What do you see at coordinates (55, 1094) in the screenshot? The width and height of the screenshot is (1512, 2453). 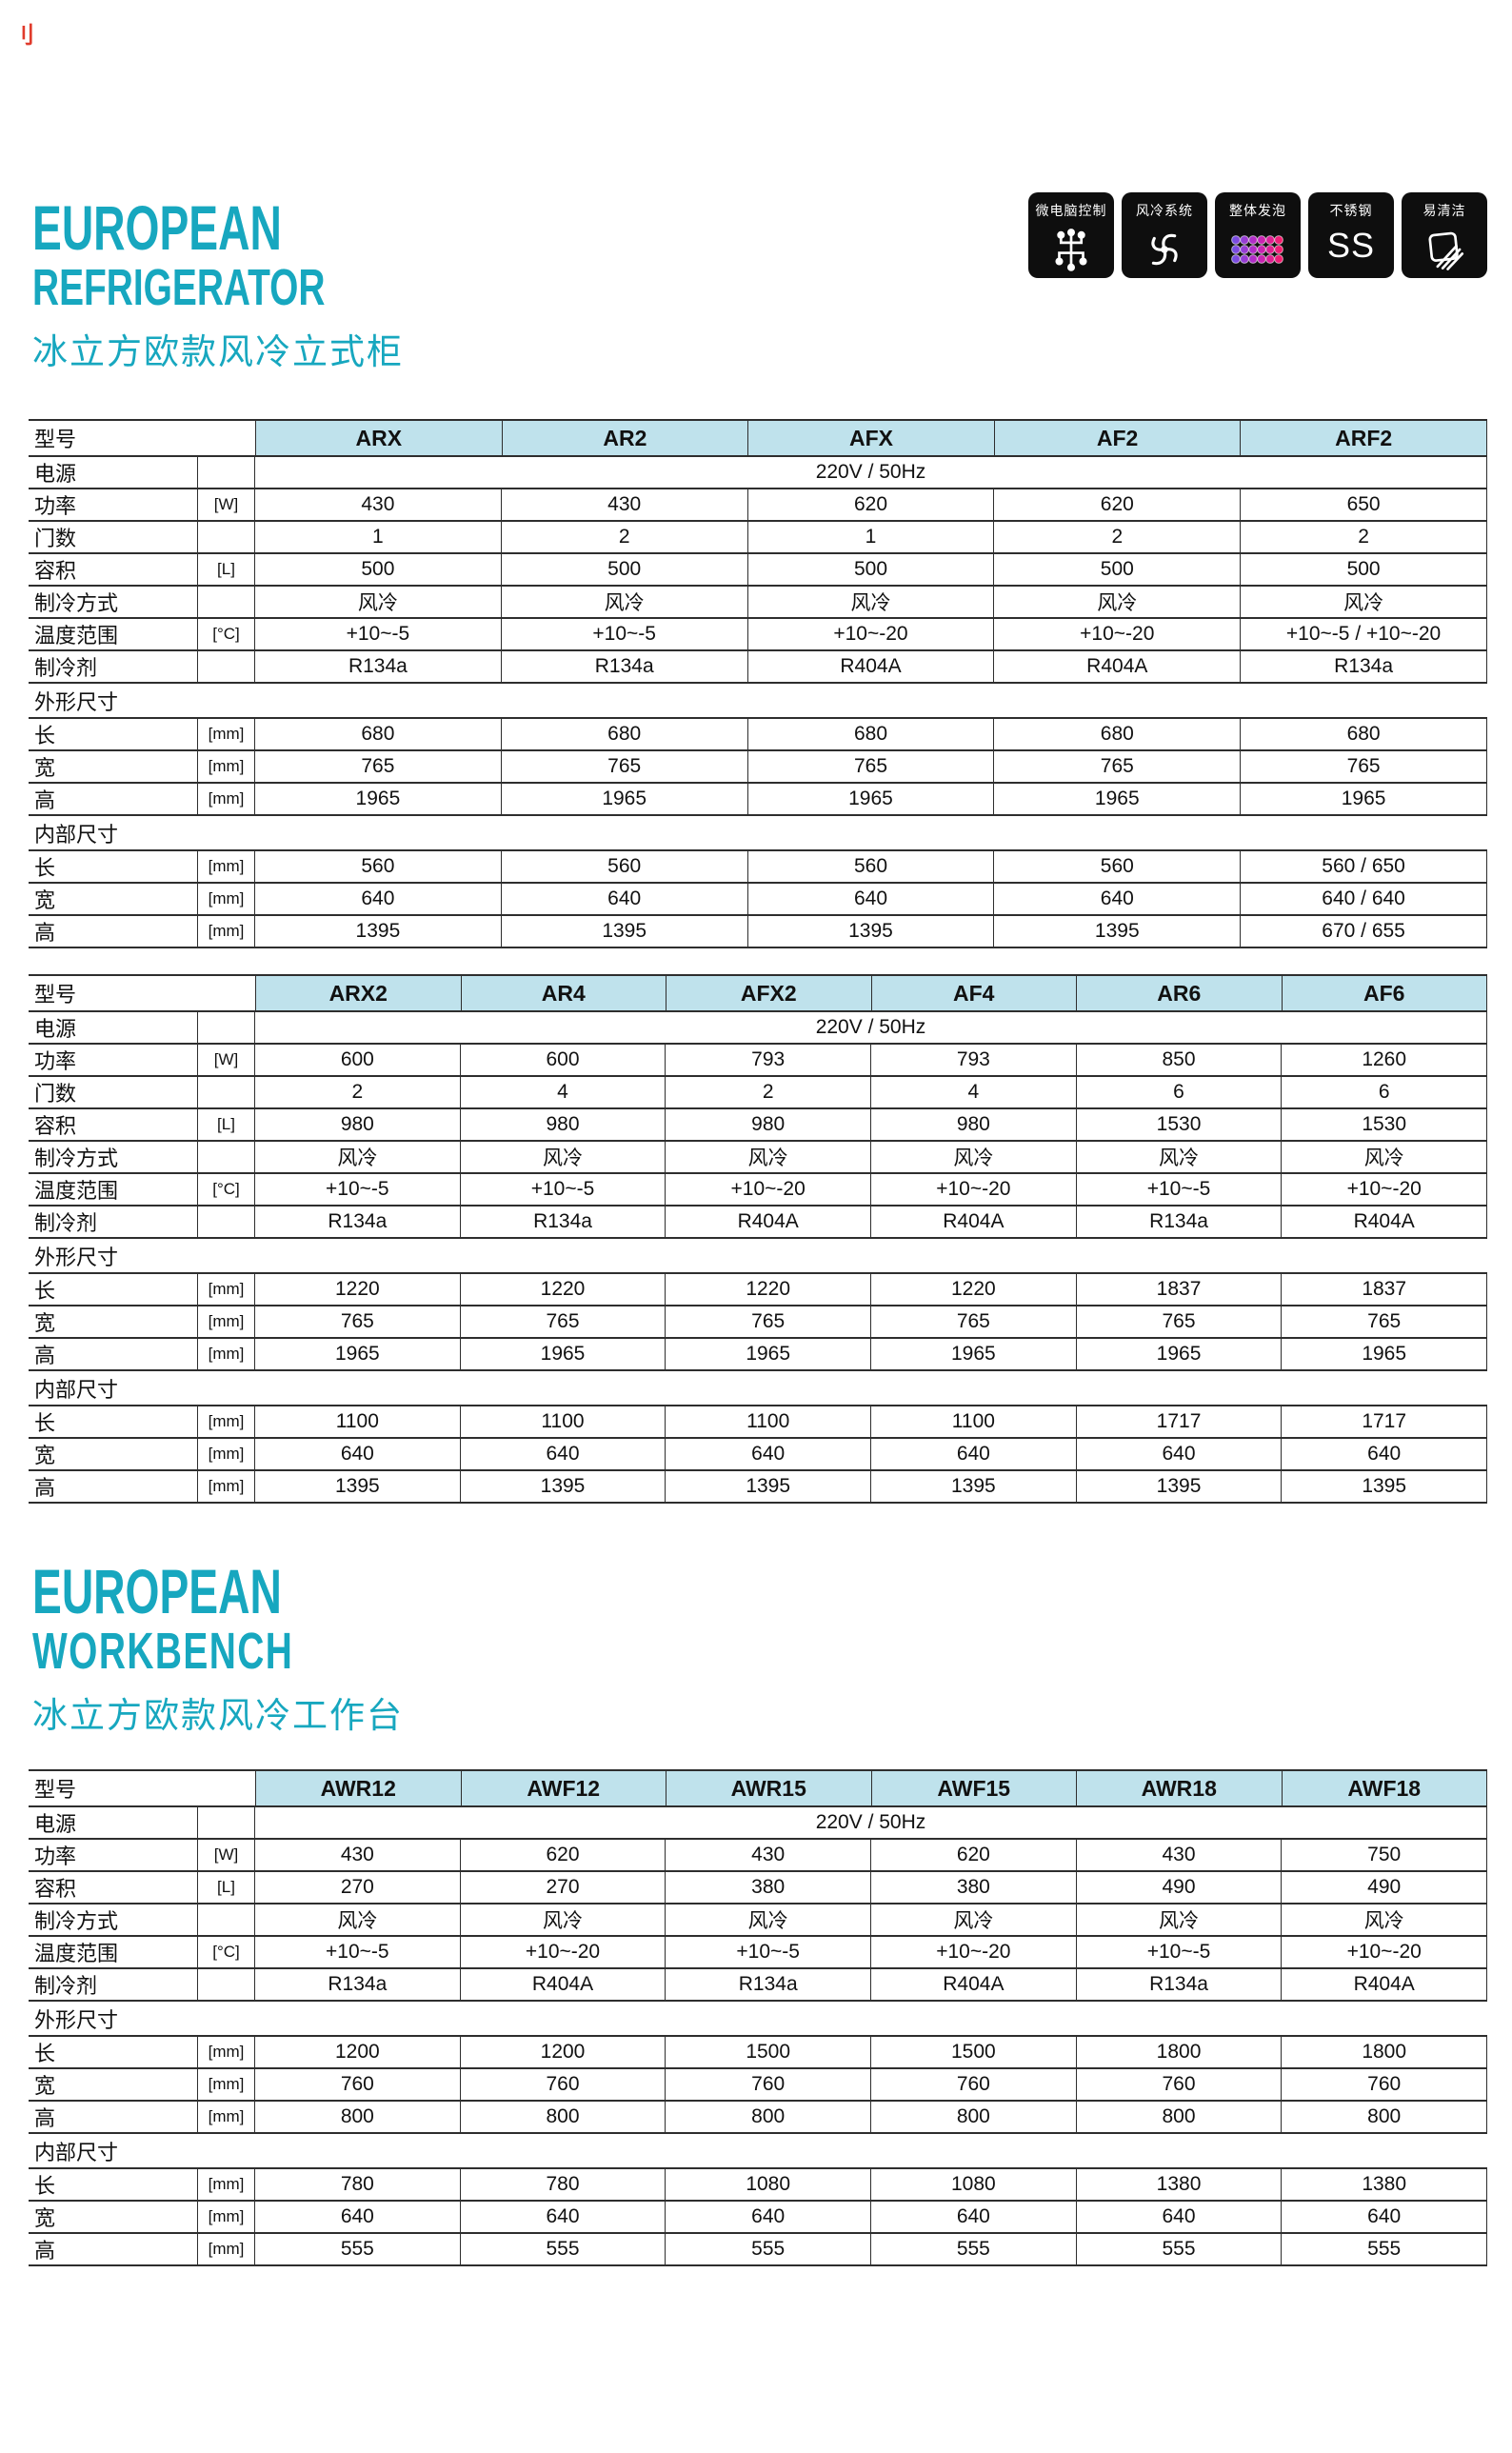 I see `row-label: 门数` at bounding box center [55, 1094].